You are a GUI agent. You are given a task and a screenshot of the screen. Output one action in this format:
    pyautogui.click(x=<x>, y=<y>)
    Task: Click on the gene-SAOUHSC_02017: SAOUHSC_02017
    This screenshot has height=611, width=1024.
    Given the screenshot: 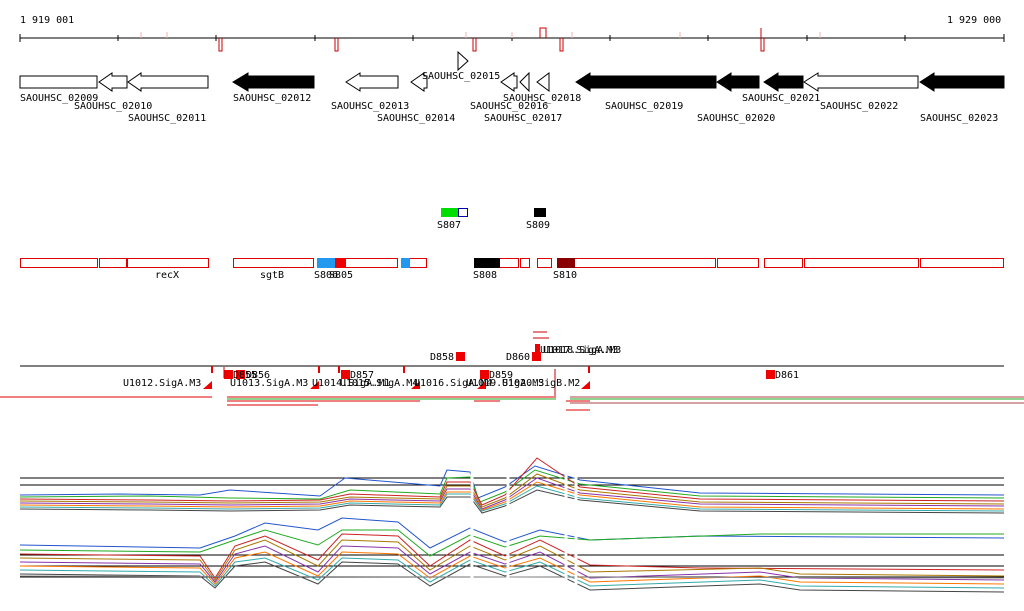 What is the action you would take?
    pyautogui.click(x=523, y=97)
    